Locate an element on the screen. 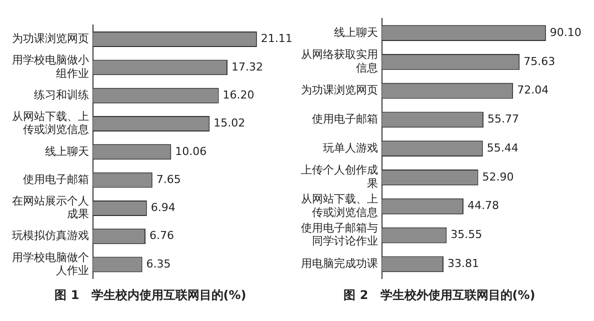 This screenshot has height=321, width=594. y-tick-label: 玩单人游戏 is located at coordinates (350, 147).